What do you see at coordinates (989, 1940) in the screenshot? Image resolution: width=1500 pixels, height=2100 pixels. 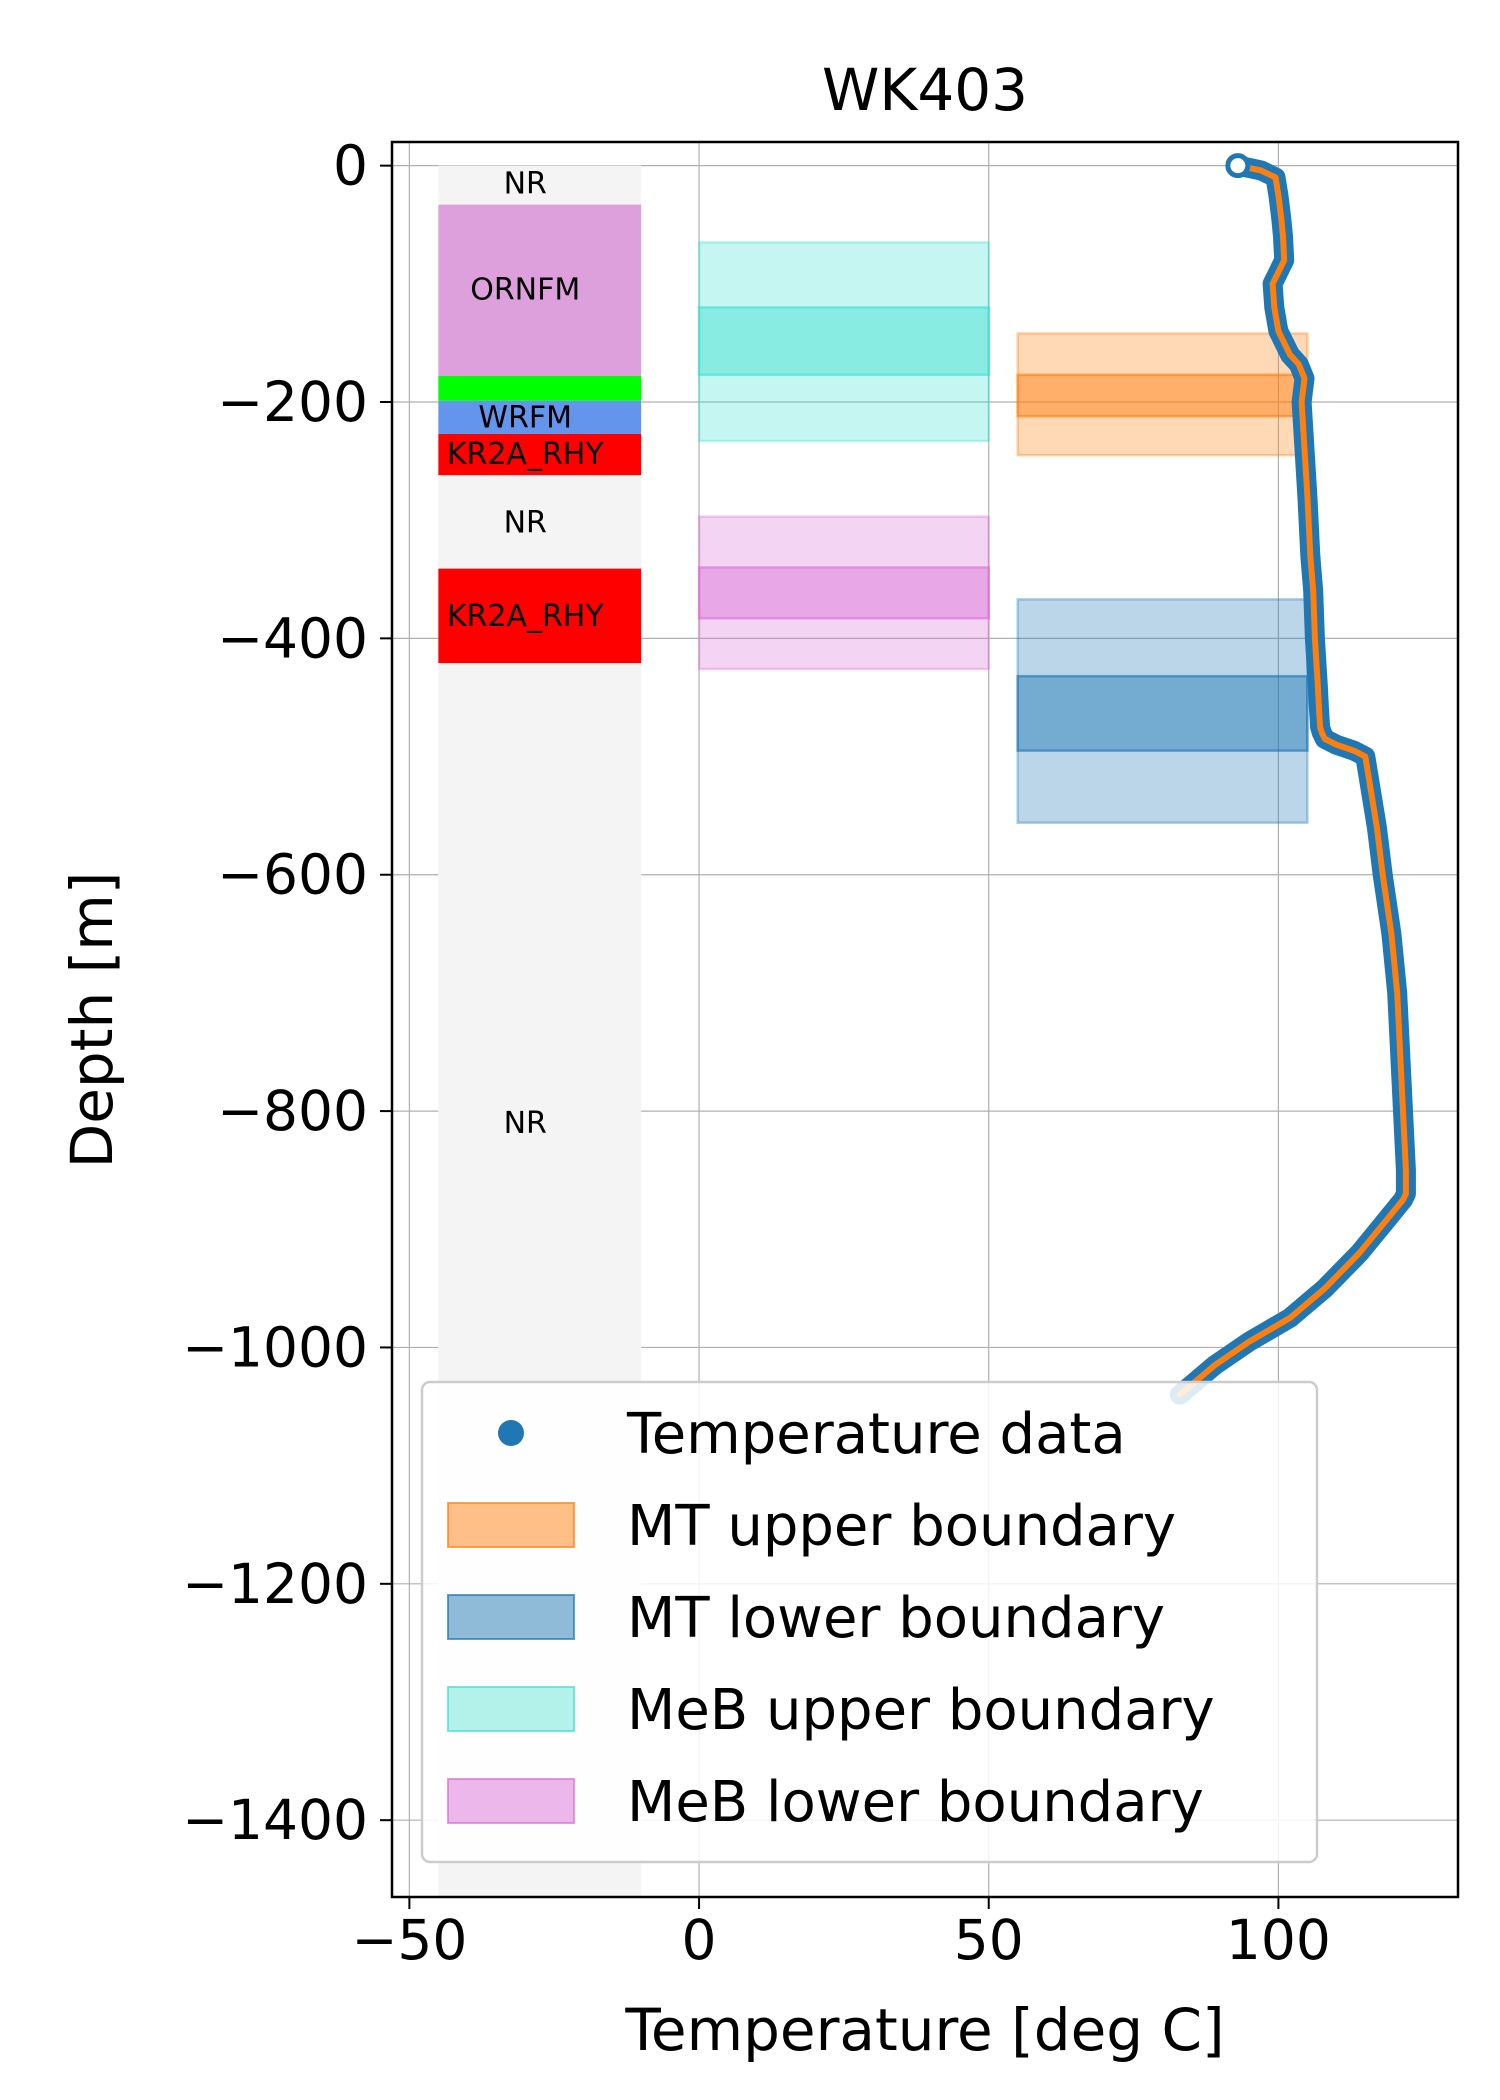 I see `x-tick-label: 50` at bounding box center [989, 1940].